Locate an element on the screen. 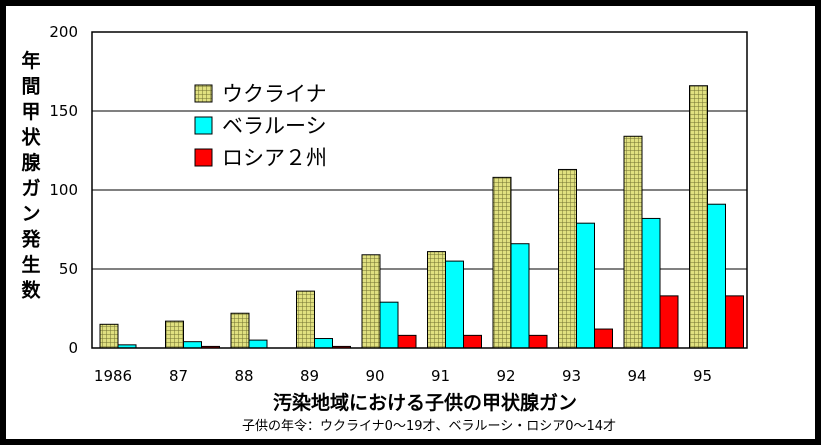  y-axis-label: 年間甲状腺ガン発生数 is located at coordinates (30, 175).